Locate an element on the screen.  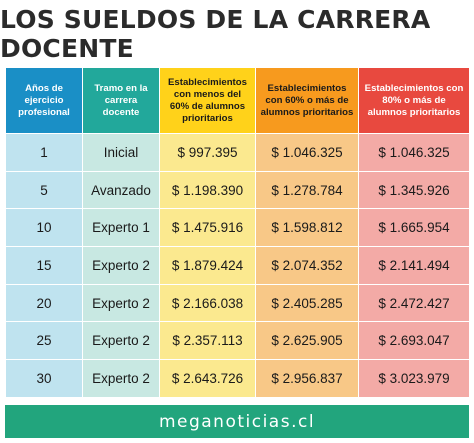
cell-salary-80-plus: $ 1.665.954 is located at coordinates (414, 228).